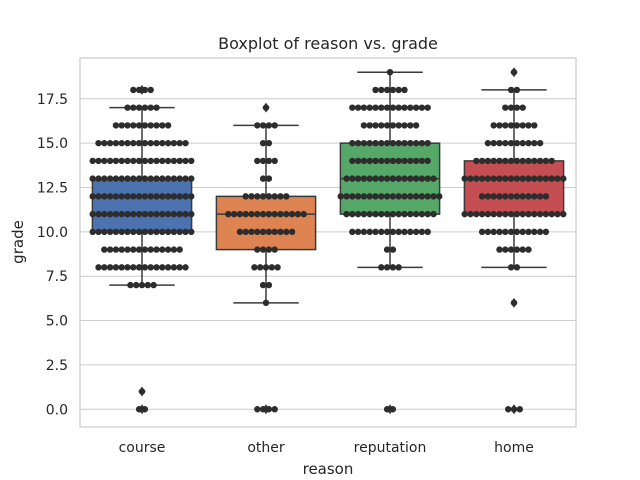  I want to click on x-tick-label-course: course, so click(142, 448).